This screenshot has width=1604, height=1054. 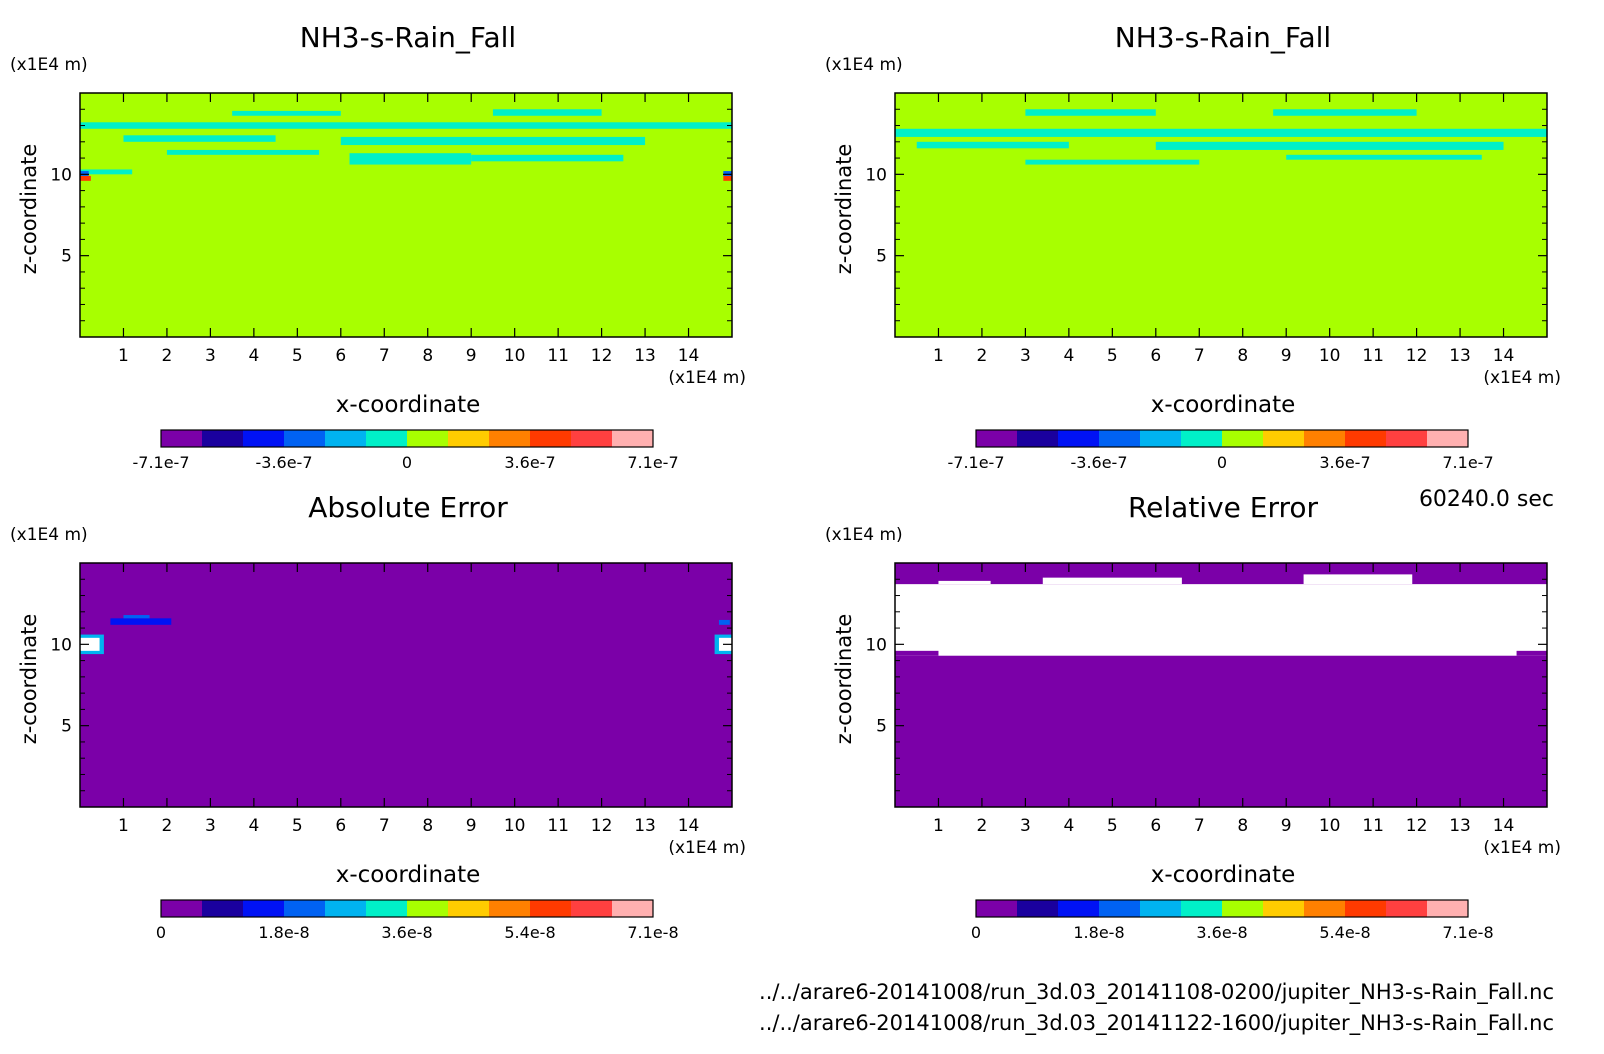 I want to click on x-tick-label: 11, so click(x=1373, y=356).